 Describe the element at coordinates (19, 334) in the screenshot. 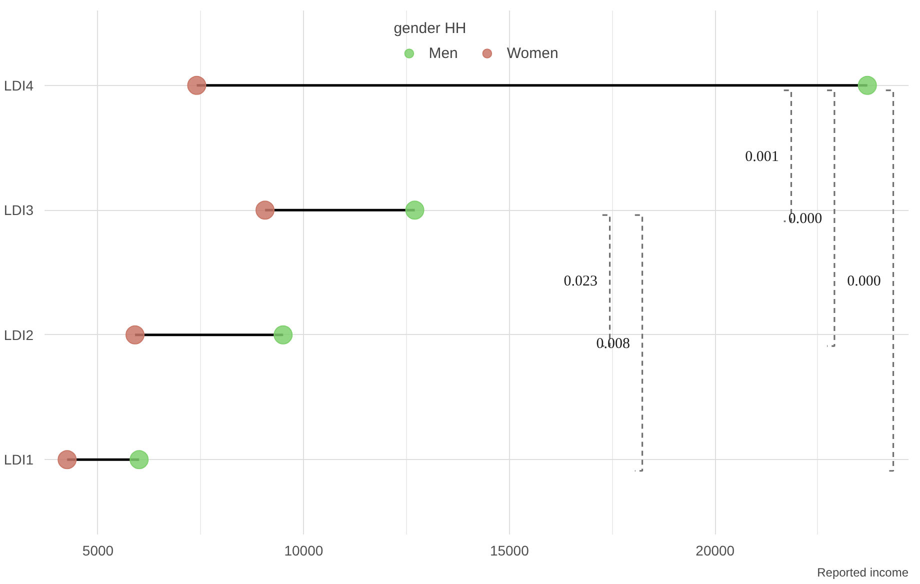

I see `y-tick-label: LDI2` at that location.